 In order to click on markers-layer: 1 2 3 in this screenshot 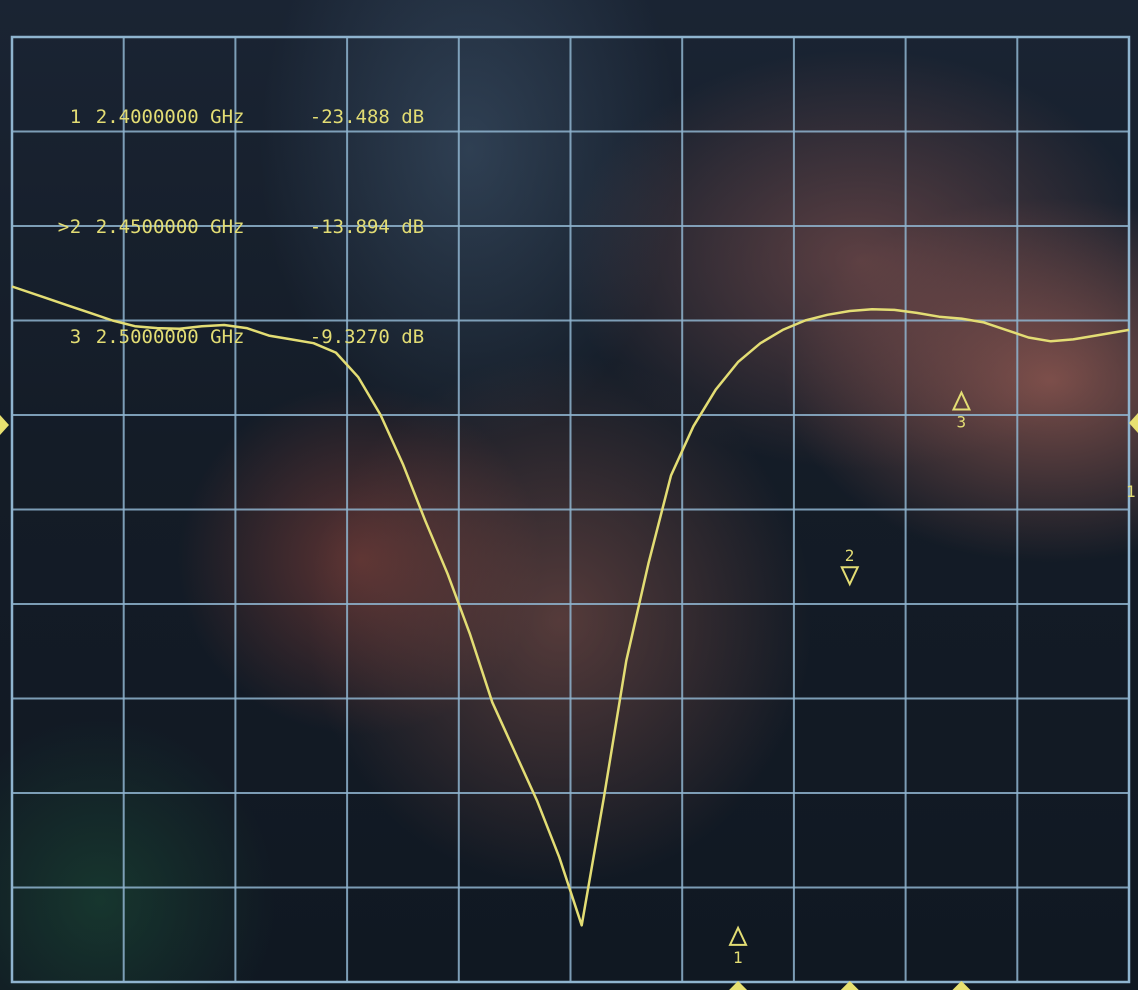, I will do `click(850, 678)`.